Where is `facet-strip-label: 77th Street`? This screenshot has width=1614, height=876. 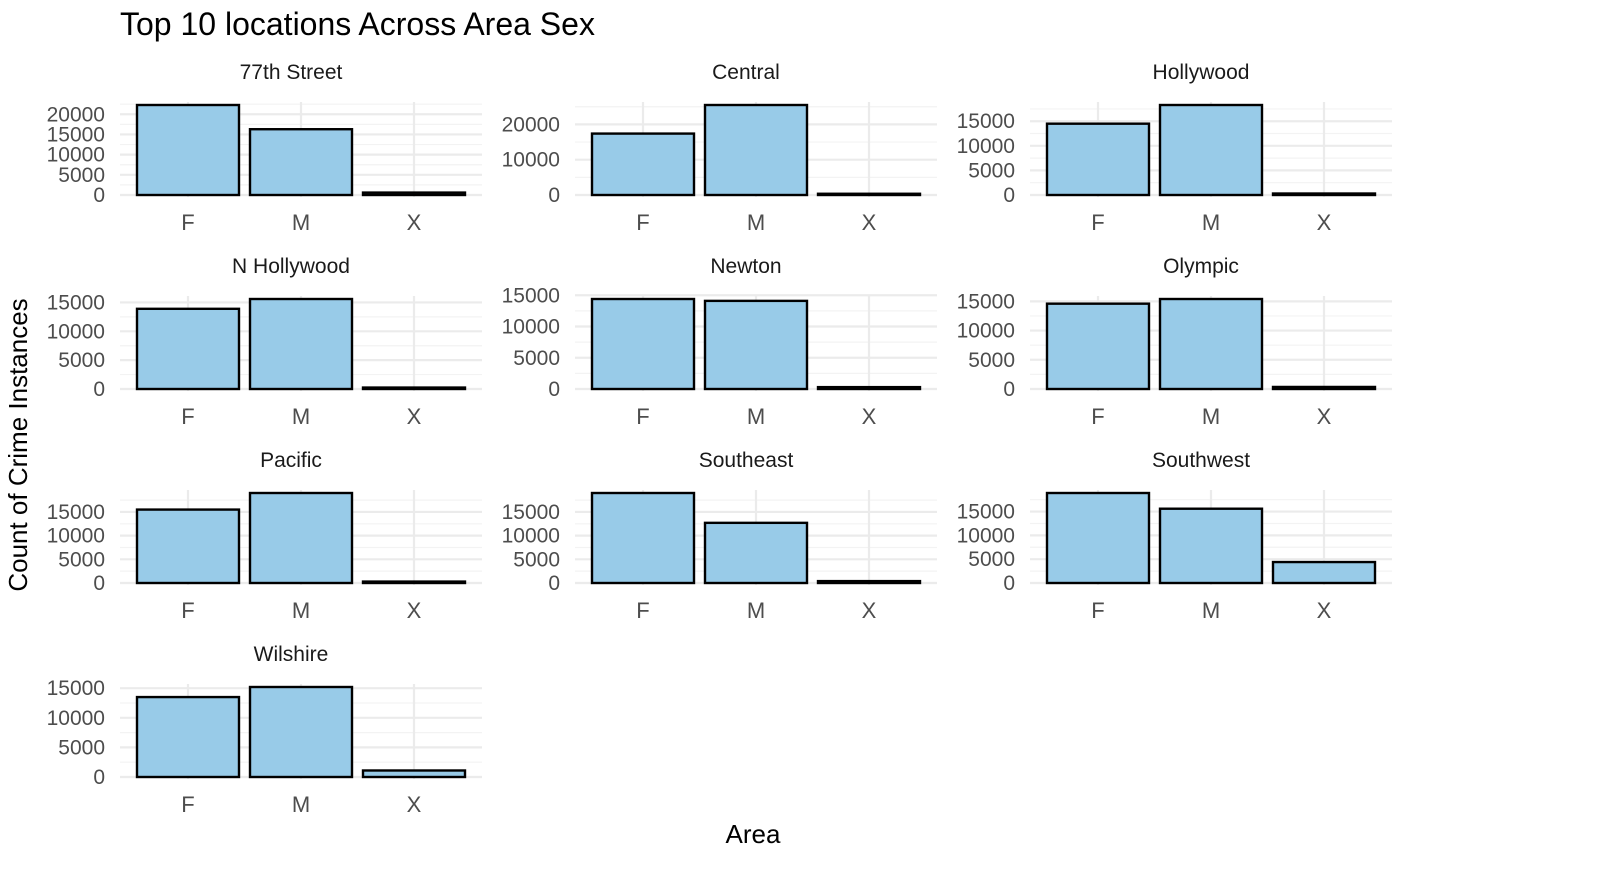 facet-strip-label: 77th Street is located at coordinates (291, 72).